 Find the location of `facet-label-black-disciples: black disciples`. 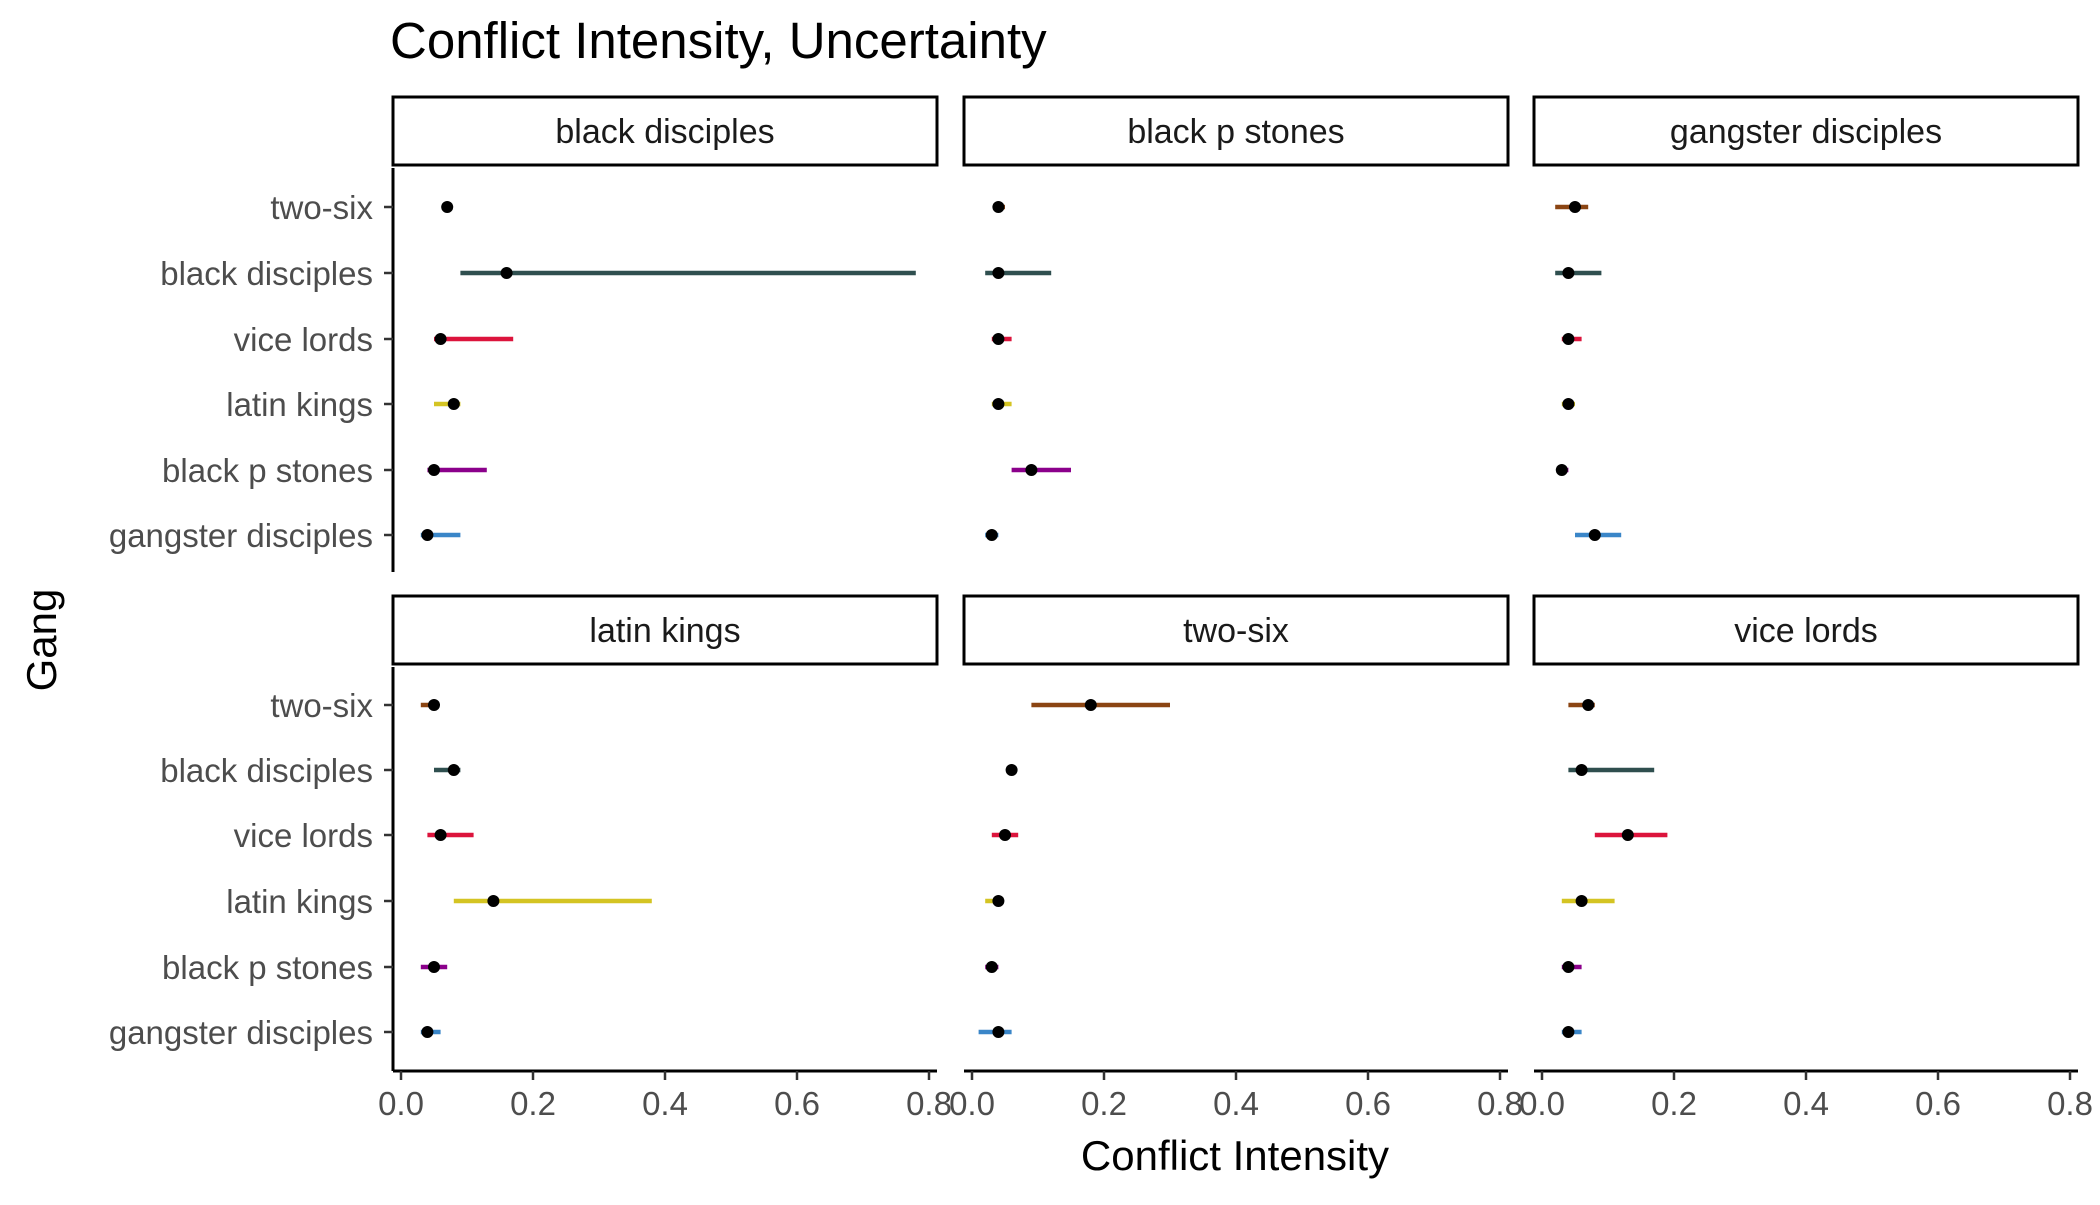

facet-label-black-disciples: black disciples is located at coordinates (664, 132).